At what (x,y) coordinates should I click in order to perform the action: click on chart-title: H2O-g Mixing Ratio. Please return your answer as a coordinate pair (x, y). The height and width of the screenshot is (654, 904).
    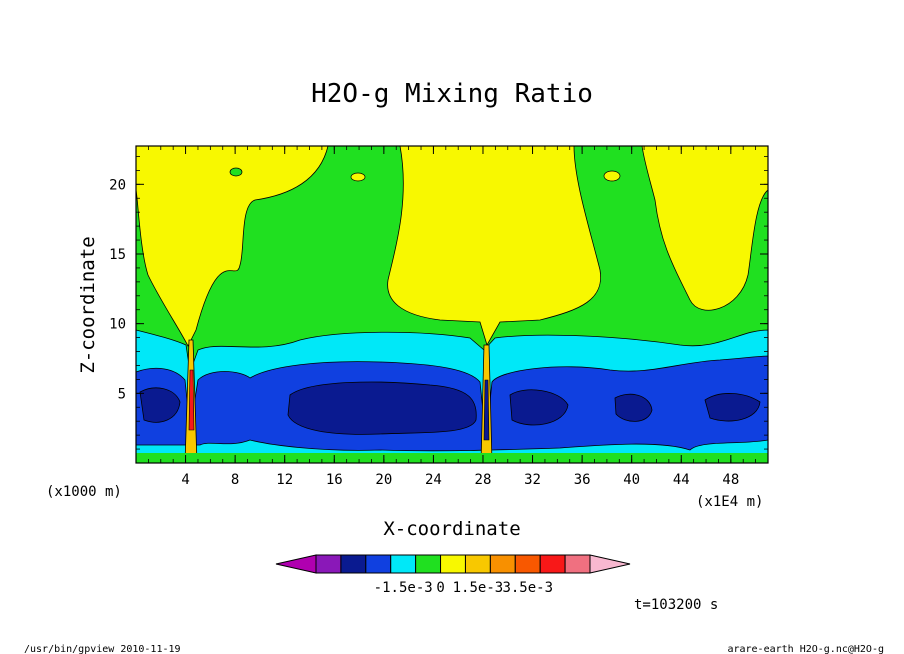
    Looking at the image, I should click on (452, 94).